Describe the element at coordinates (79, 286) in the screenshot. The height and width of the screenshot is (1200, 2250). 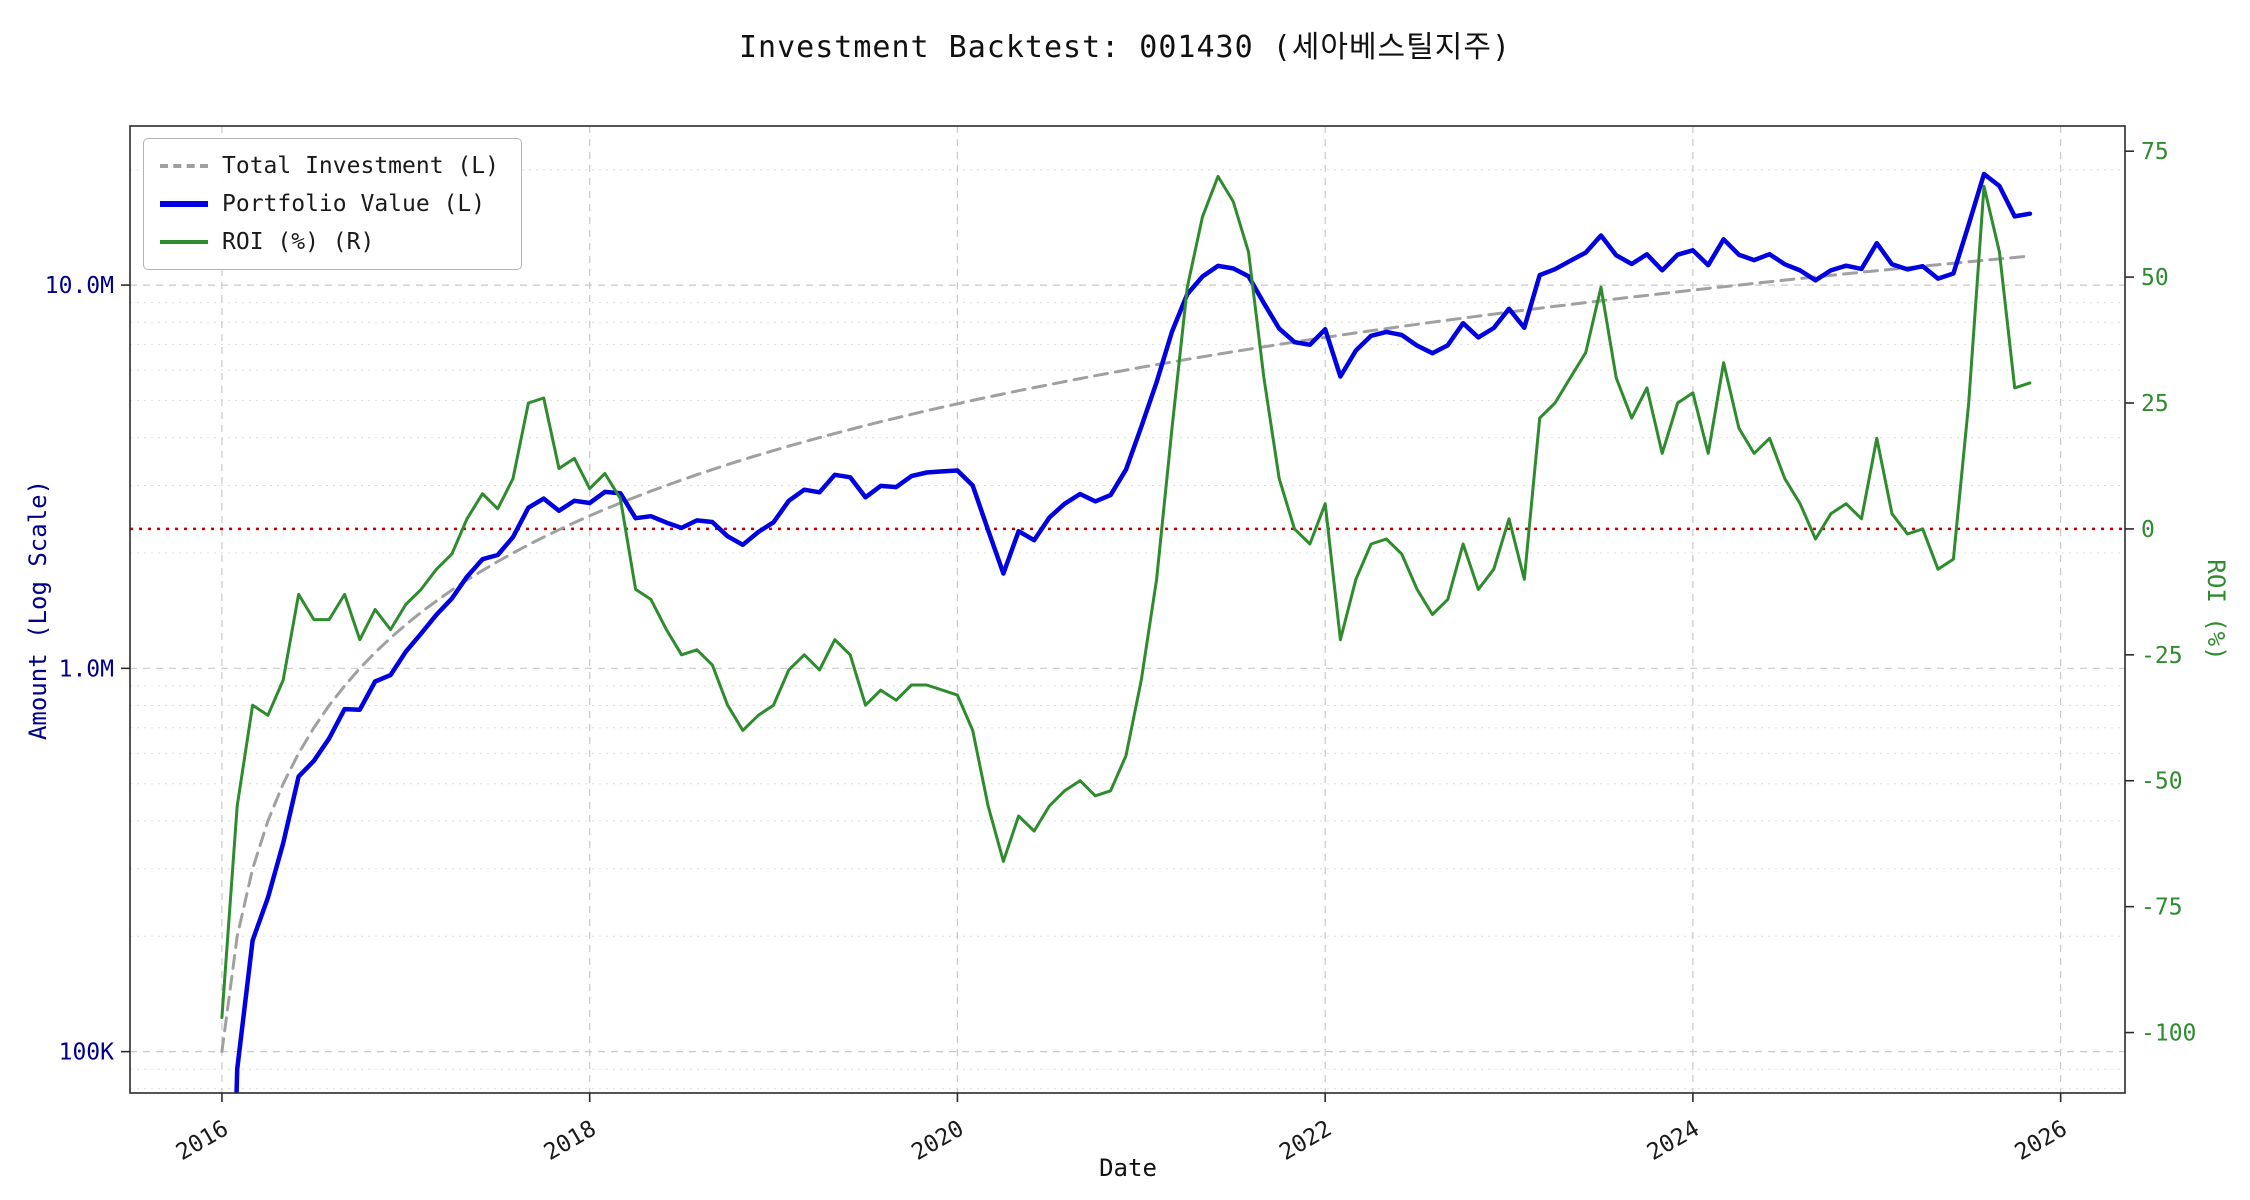
I see `y-left-tick-label: 10.0M` at that location.